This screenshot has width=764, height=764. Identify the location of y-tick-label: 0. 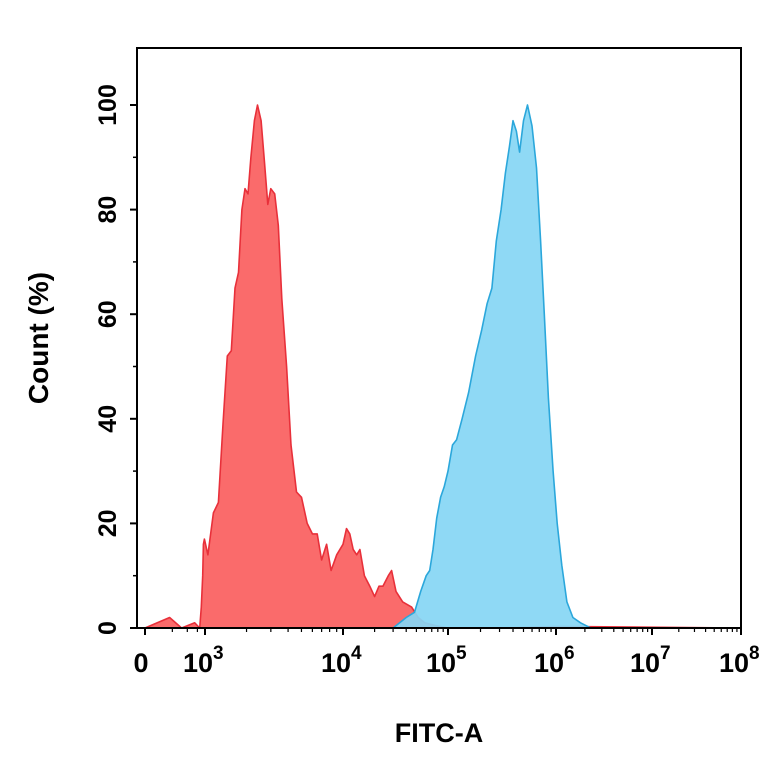
(108, 628).